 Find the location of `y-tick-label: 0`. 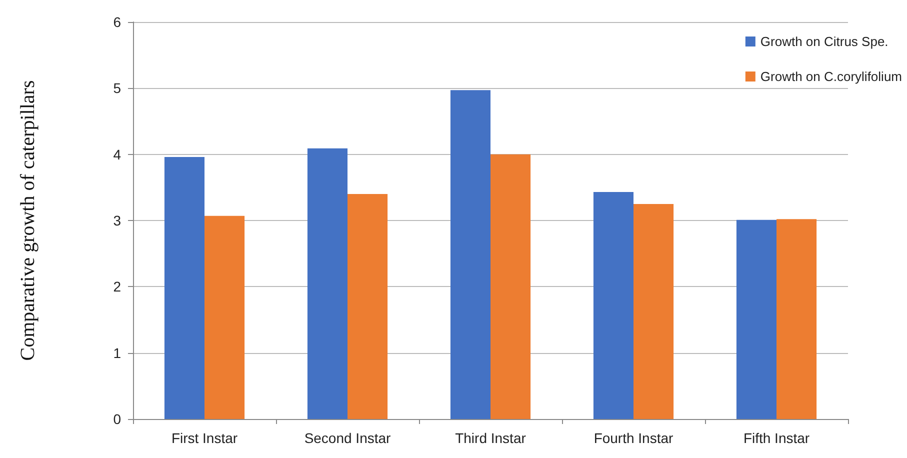

y-tick-label: 0 is located at coordinates (117, 419).